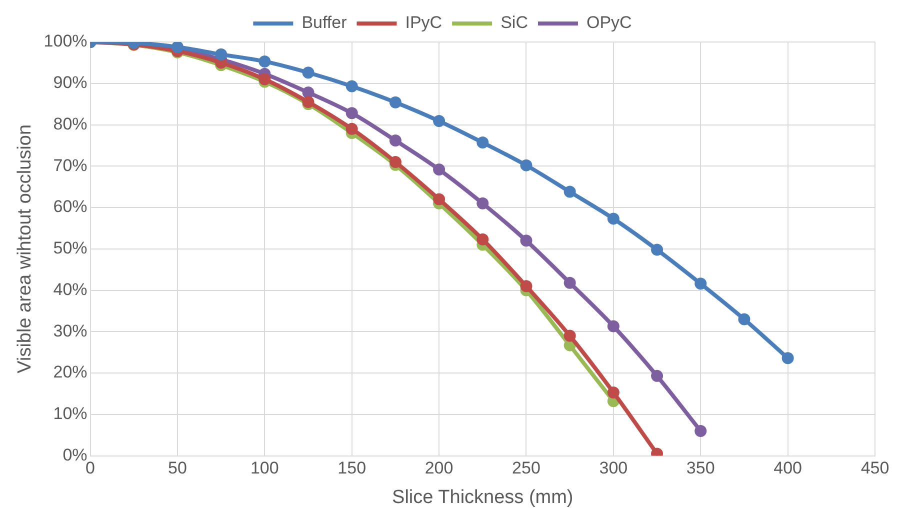 The width and height of the screenshot is (905, 518). What do you see at coordinates (70, 206) in the screenshot?
I see `y-tick-label: 60%` at bounding box center [70, 206].